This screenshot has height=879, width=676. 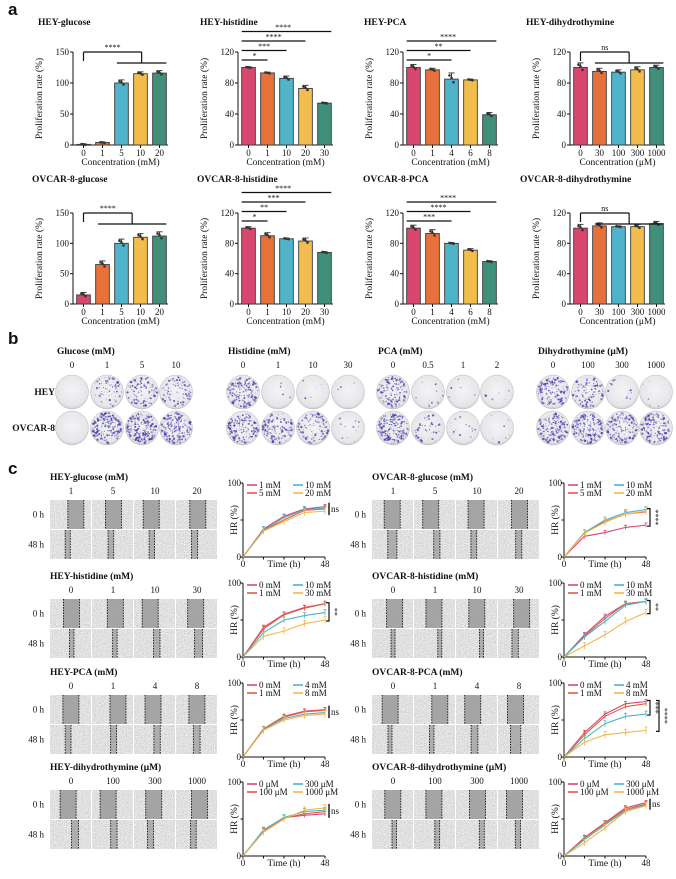 I want to click on x-axis-label: Concentration (μM), so click(x=617, y=162).